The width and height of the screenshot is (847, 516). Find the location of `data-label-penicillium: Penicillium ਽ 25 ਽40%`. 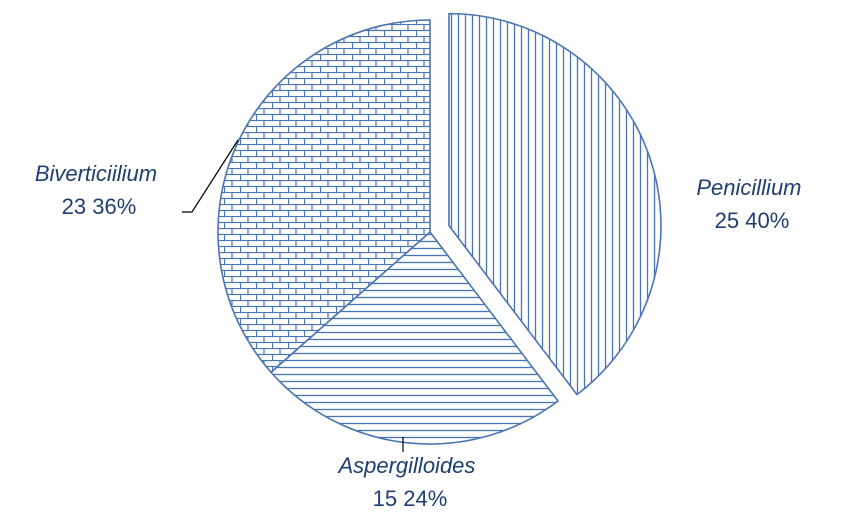

data-label-penicillium: Penicillium ਽ 25 ਽40% is located at coordinates (752, 205).